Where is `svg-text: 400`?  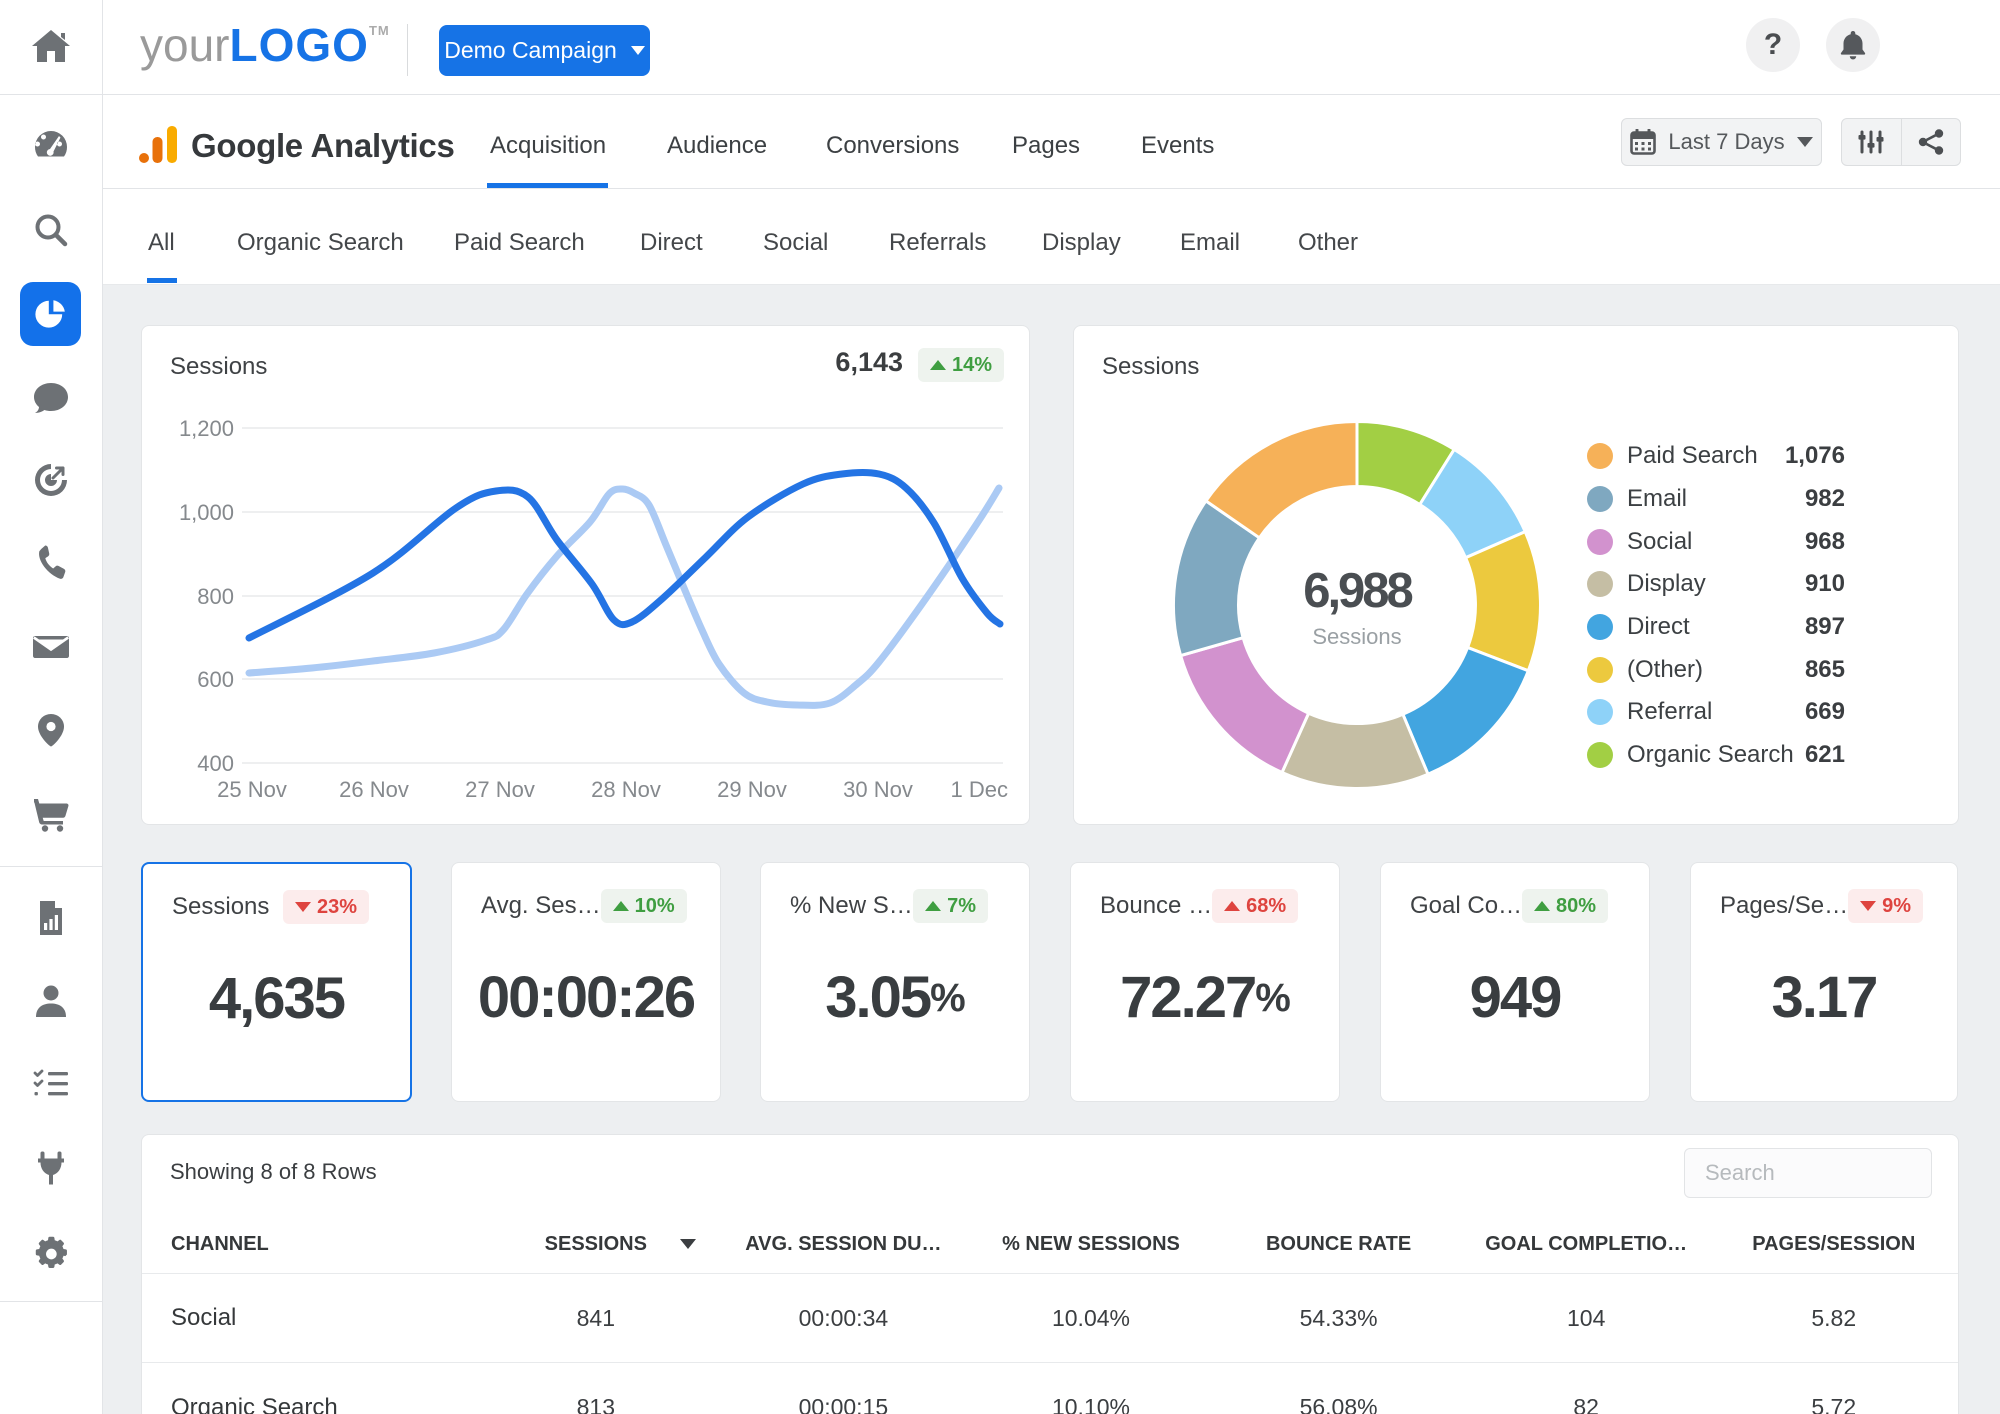 svg-text: 400 is located at coordinates (215, 763).